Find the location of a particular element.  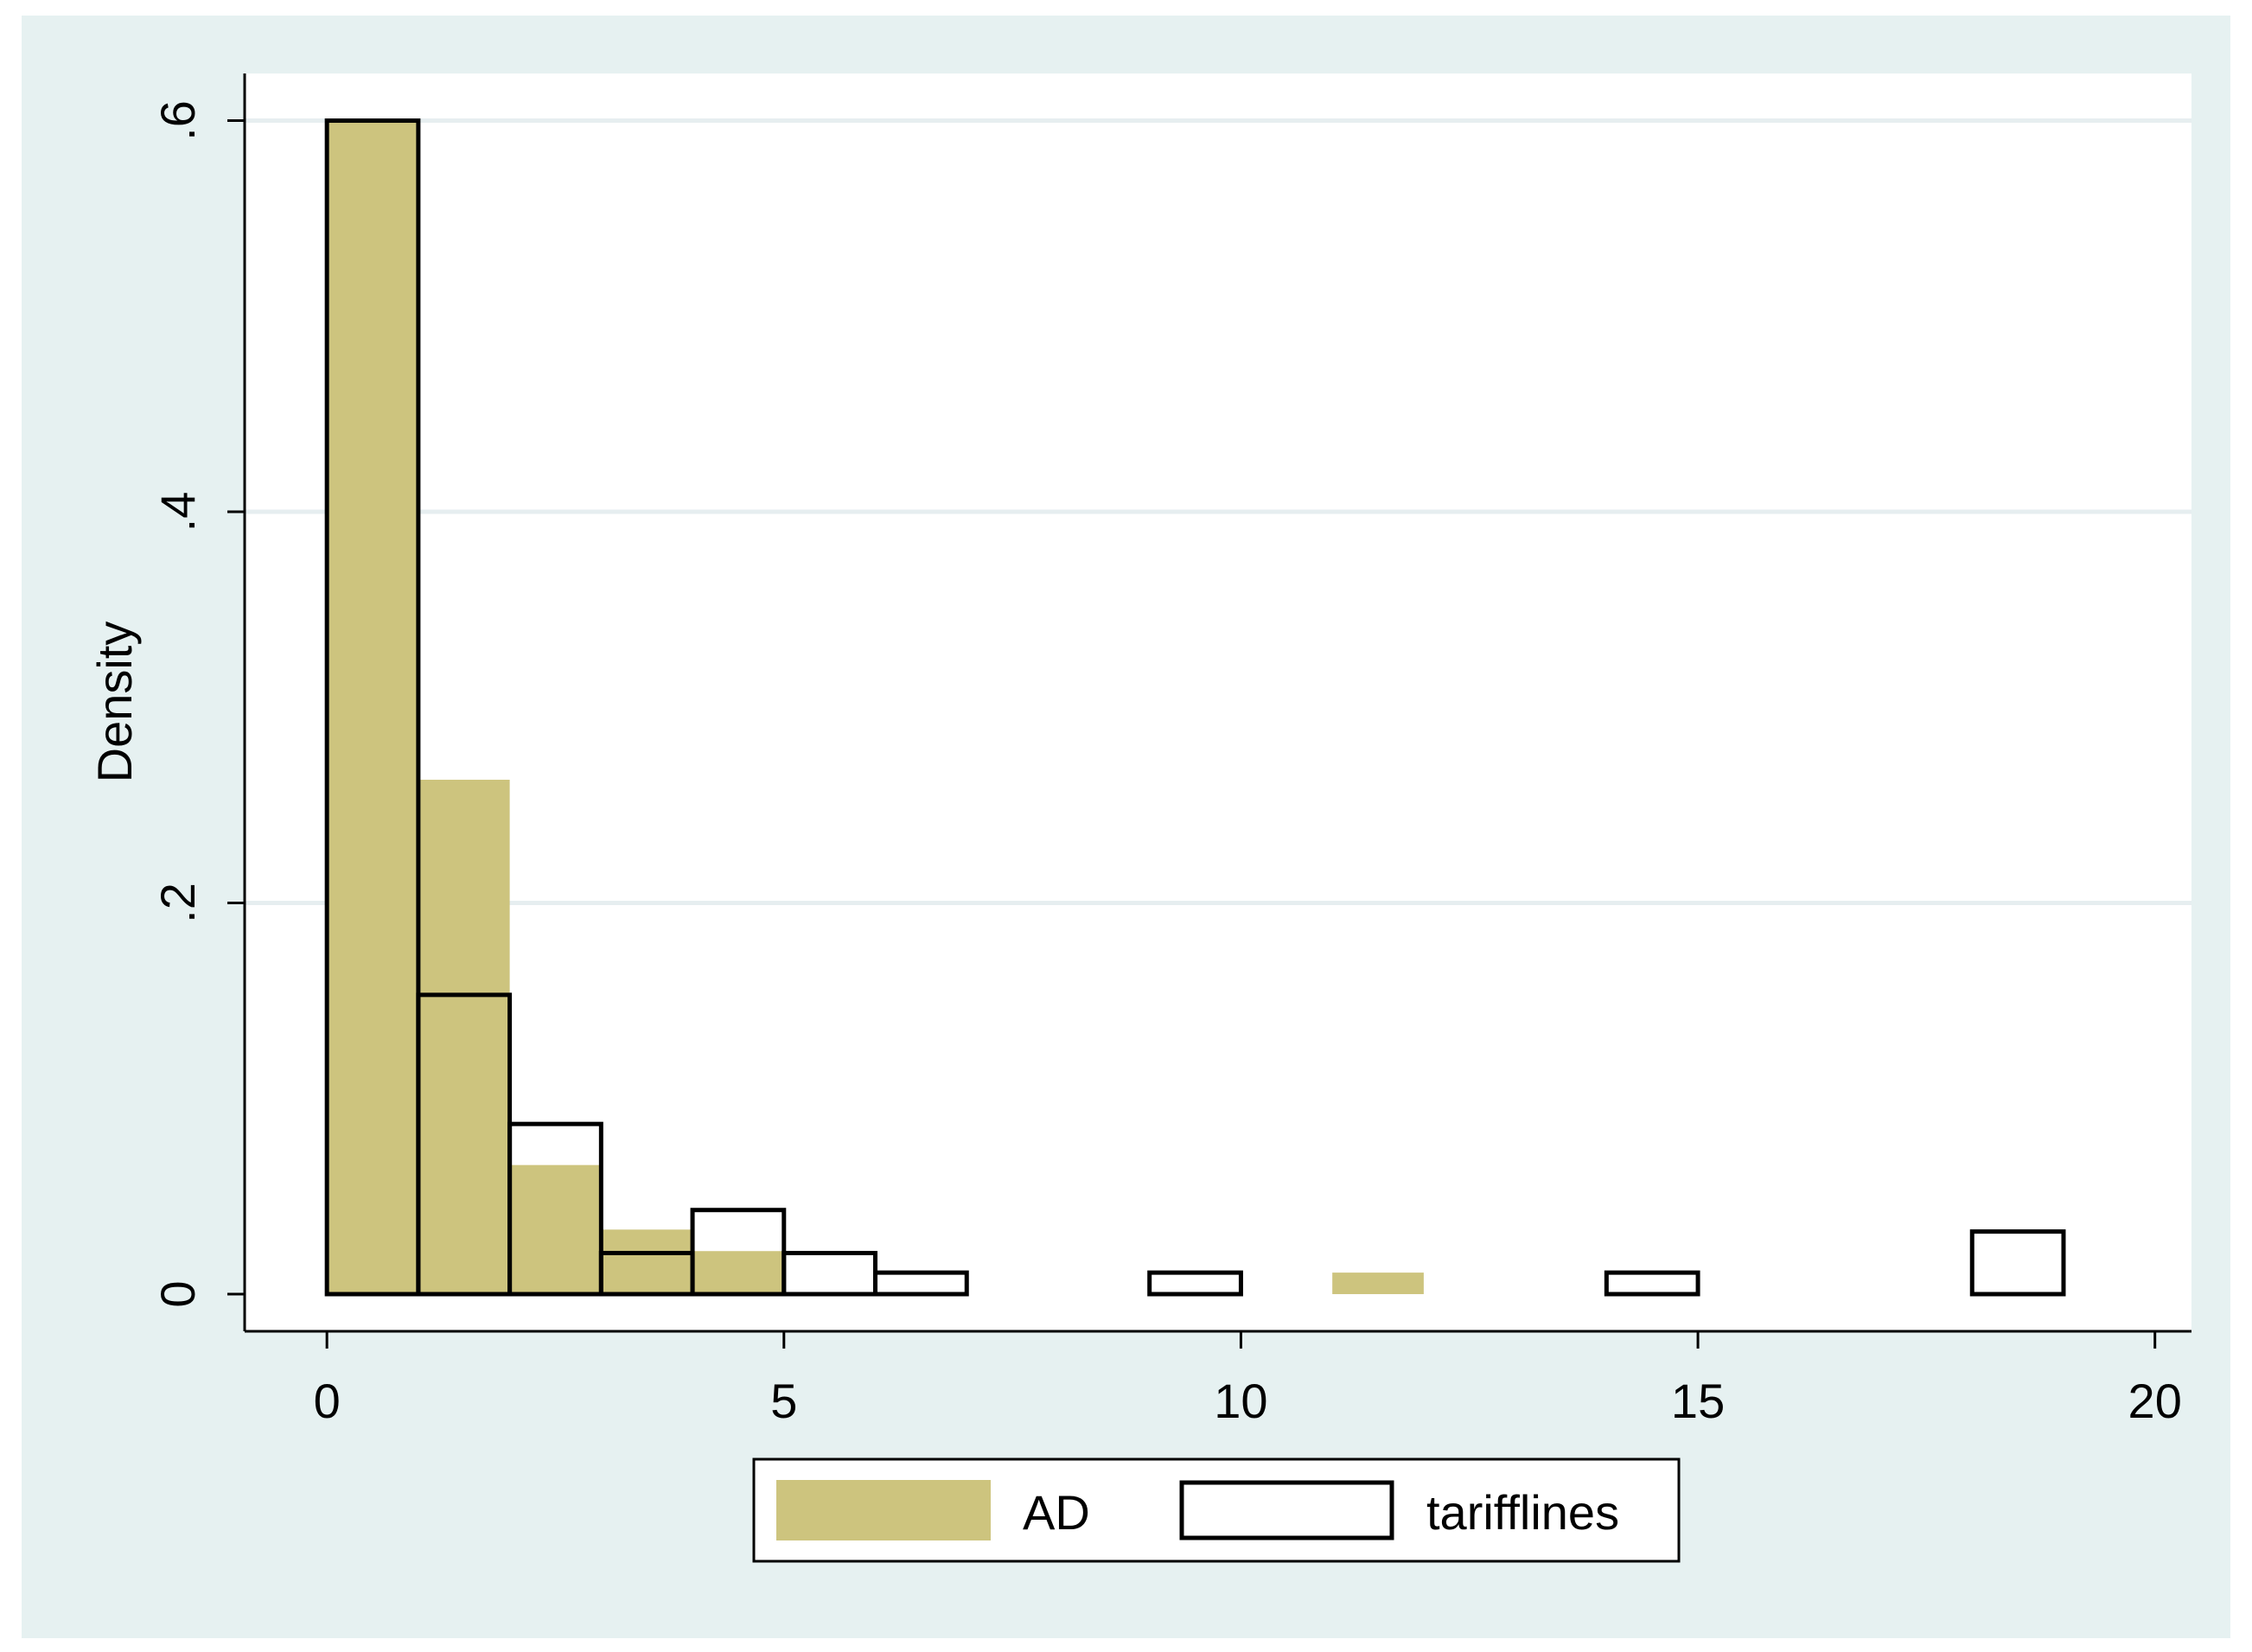

legend-swatch-tarifflines is located at coordinates (1287, 1510).